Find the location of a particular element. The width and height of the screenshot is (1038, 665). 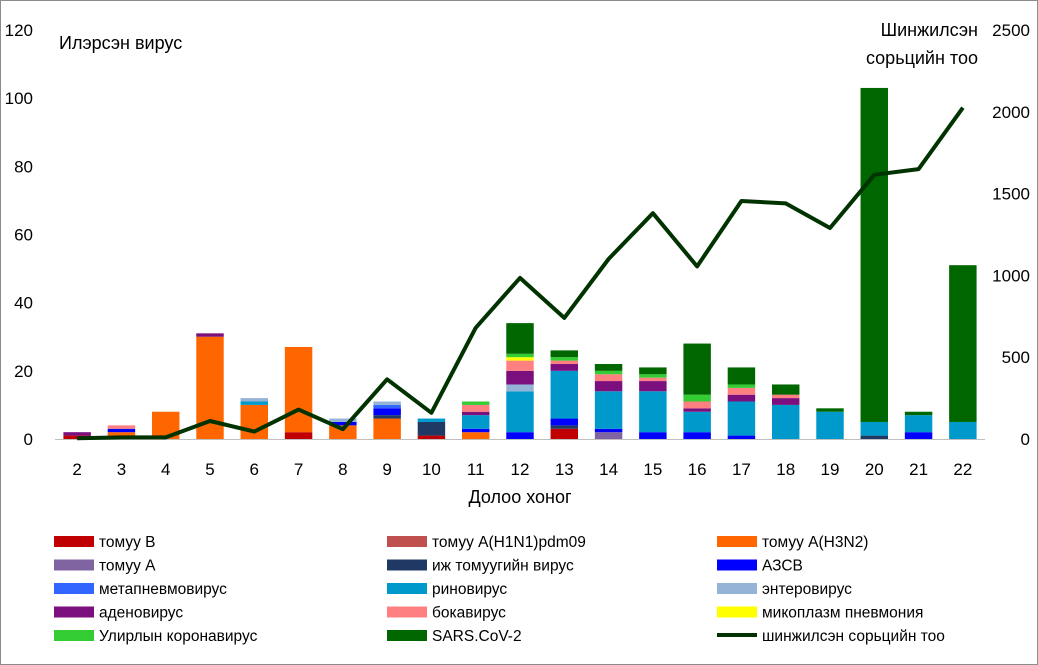

x-tick-8: 8 is located at coordinates (342, 469).